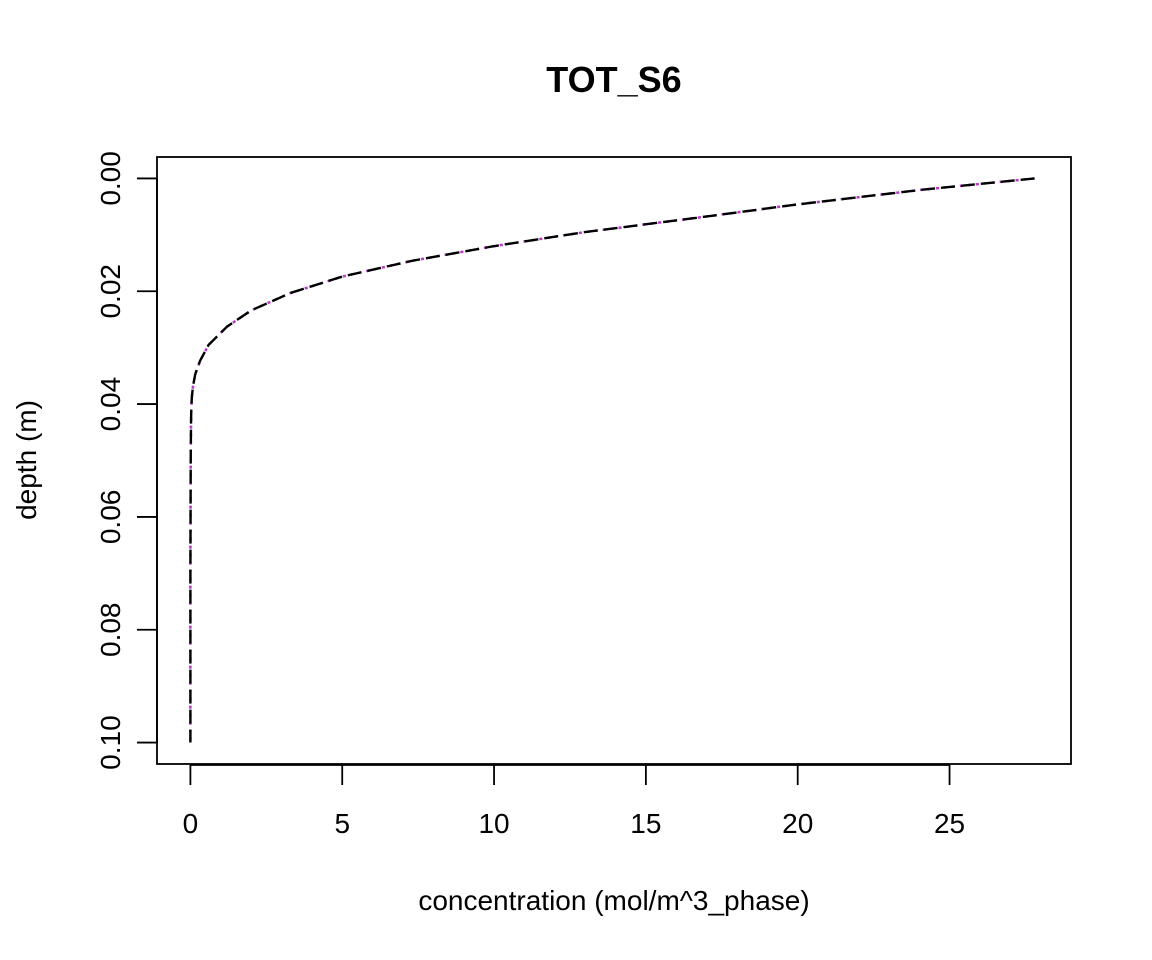  What do you see at coordinates (797, 823) in the screenshot?
I see `x-tick-label: 20` at bounding box center [797, 823].